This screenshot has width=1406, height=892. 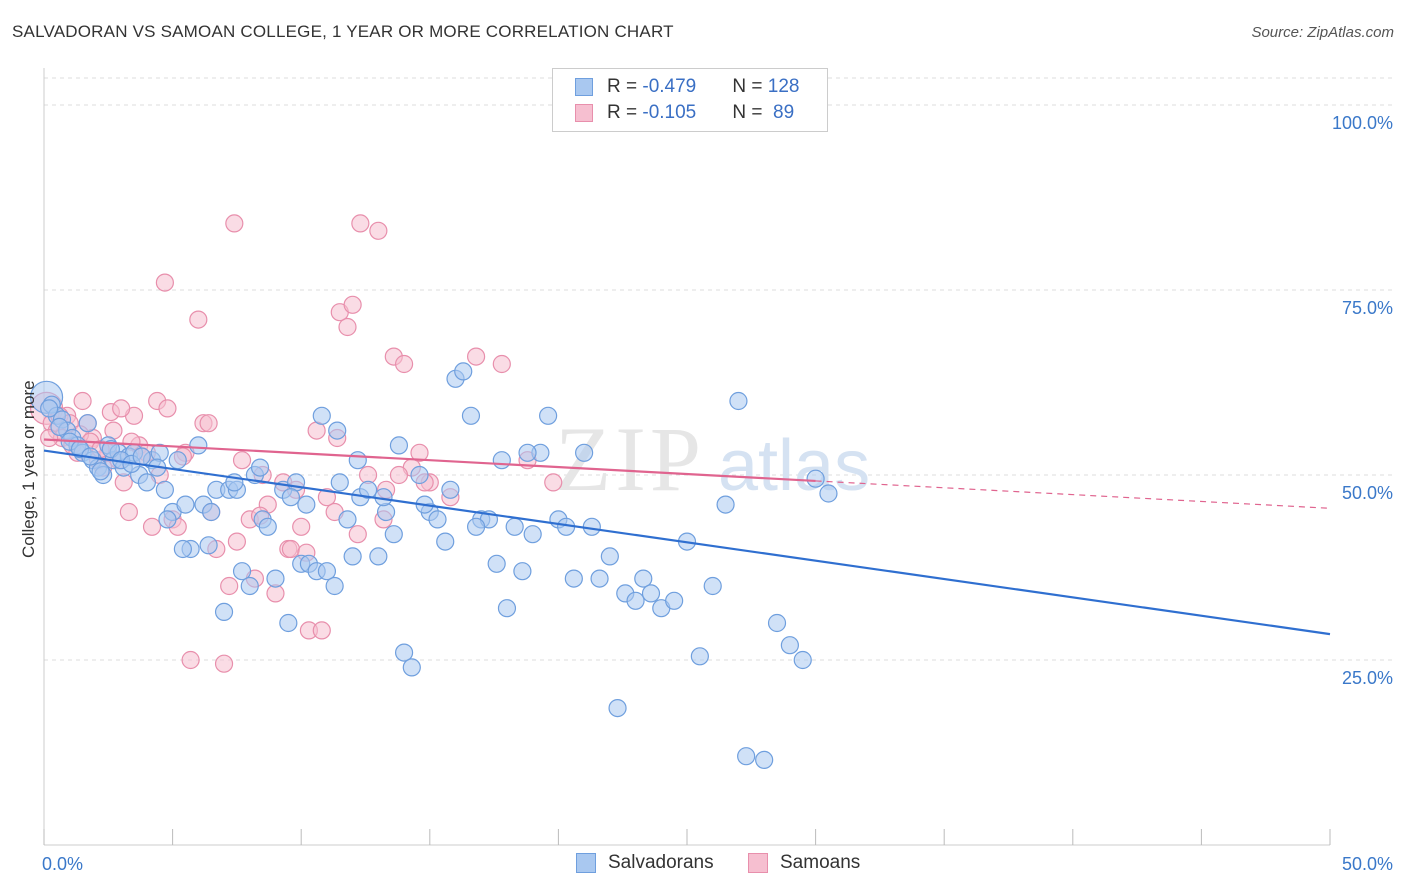 I want to click on legend-r-value: -0.105, so click(x=669, y=112).